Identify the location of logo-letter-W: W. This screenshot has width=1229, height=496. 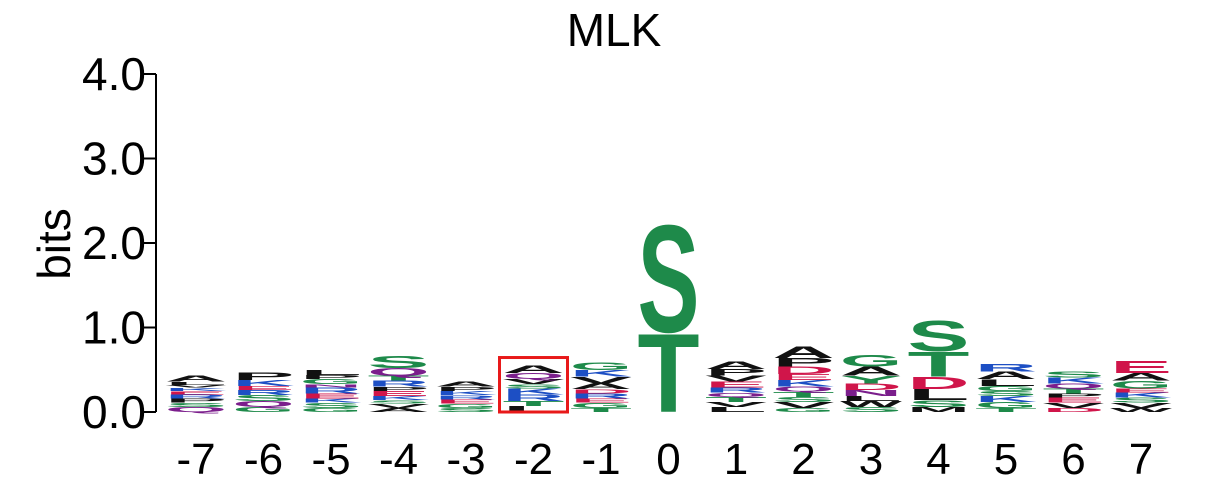
(1141, 410).